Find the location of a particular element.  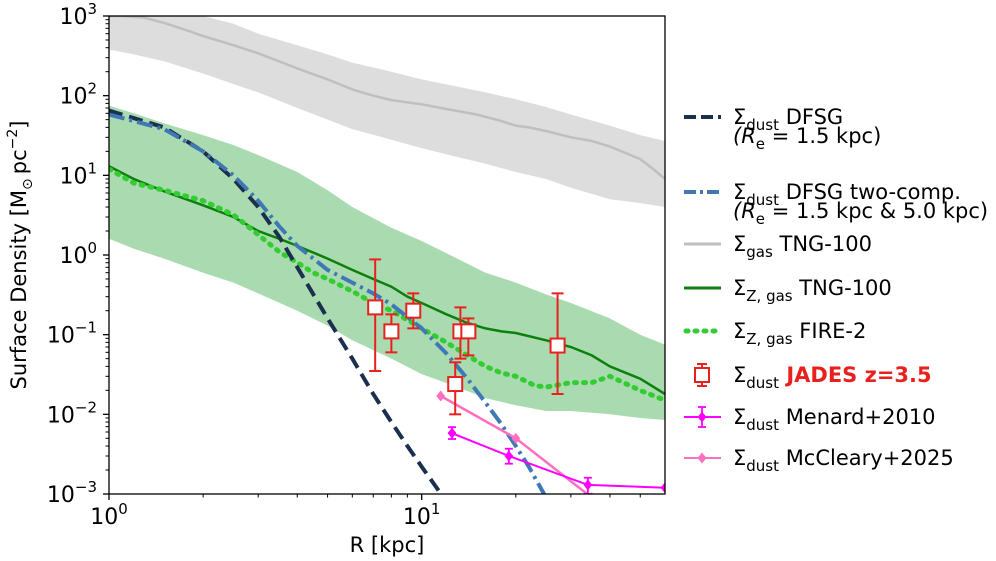

y-tick-label-4: 10¹ is located at coordinates (78, 174).